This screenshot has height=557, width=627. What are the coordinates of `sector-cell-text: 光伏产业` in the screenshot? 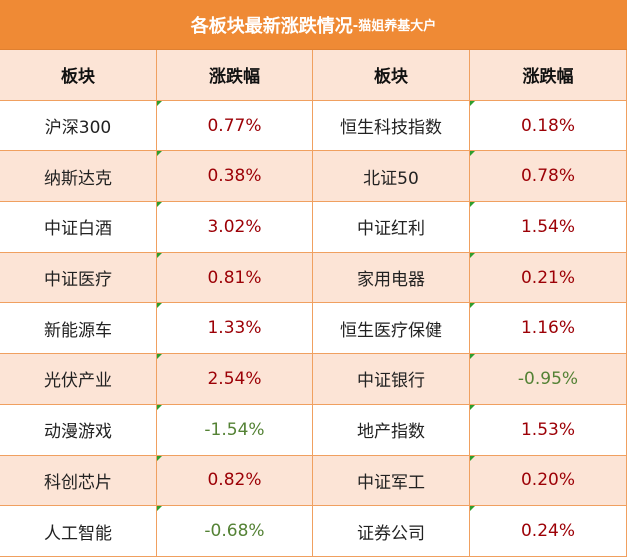 It's located at (78, 381).